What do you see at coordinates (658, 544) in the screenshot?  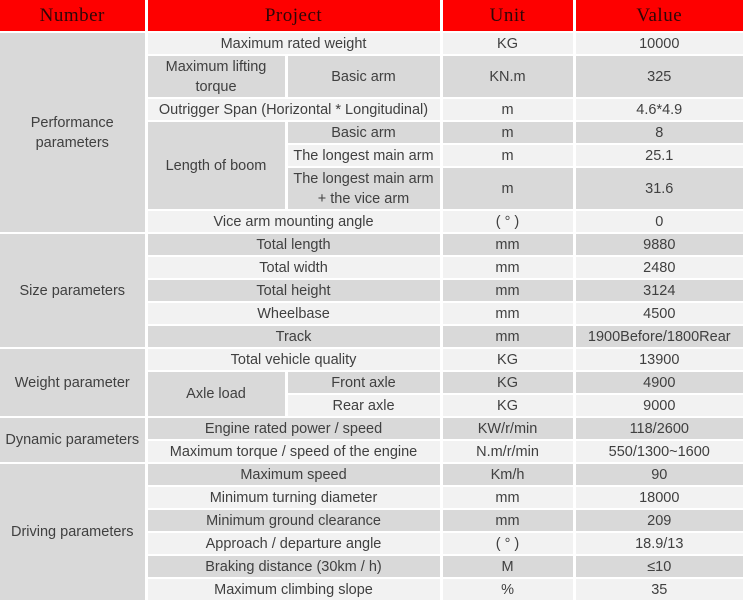 I see `value-cell: 18.9/13` at bounding box center [658, 544].